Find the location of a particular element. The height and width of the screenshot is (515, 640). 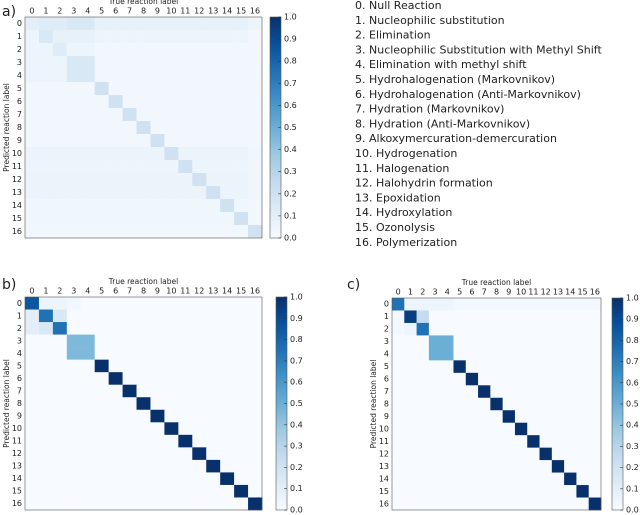

colorbar-tick-label: 0.1 is located at coordinates (296, 488).